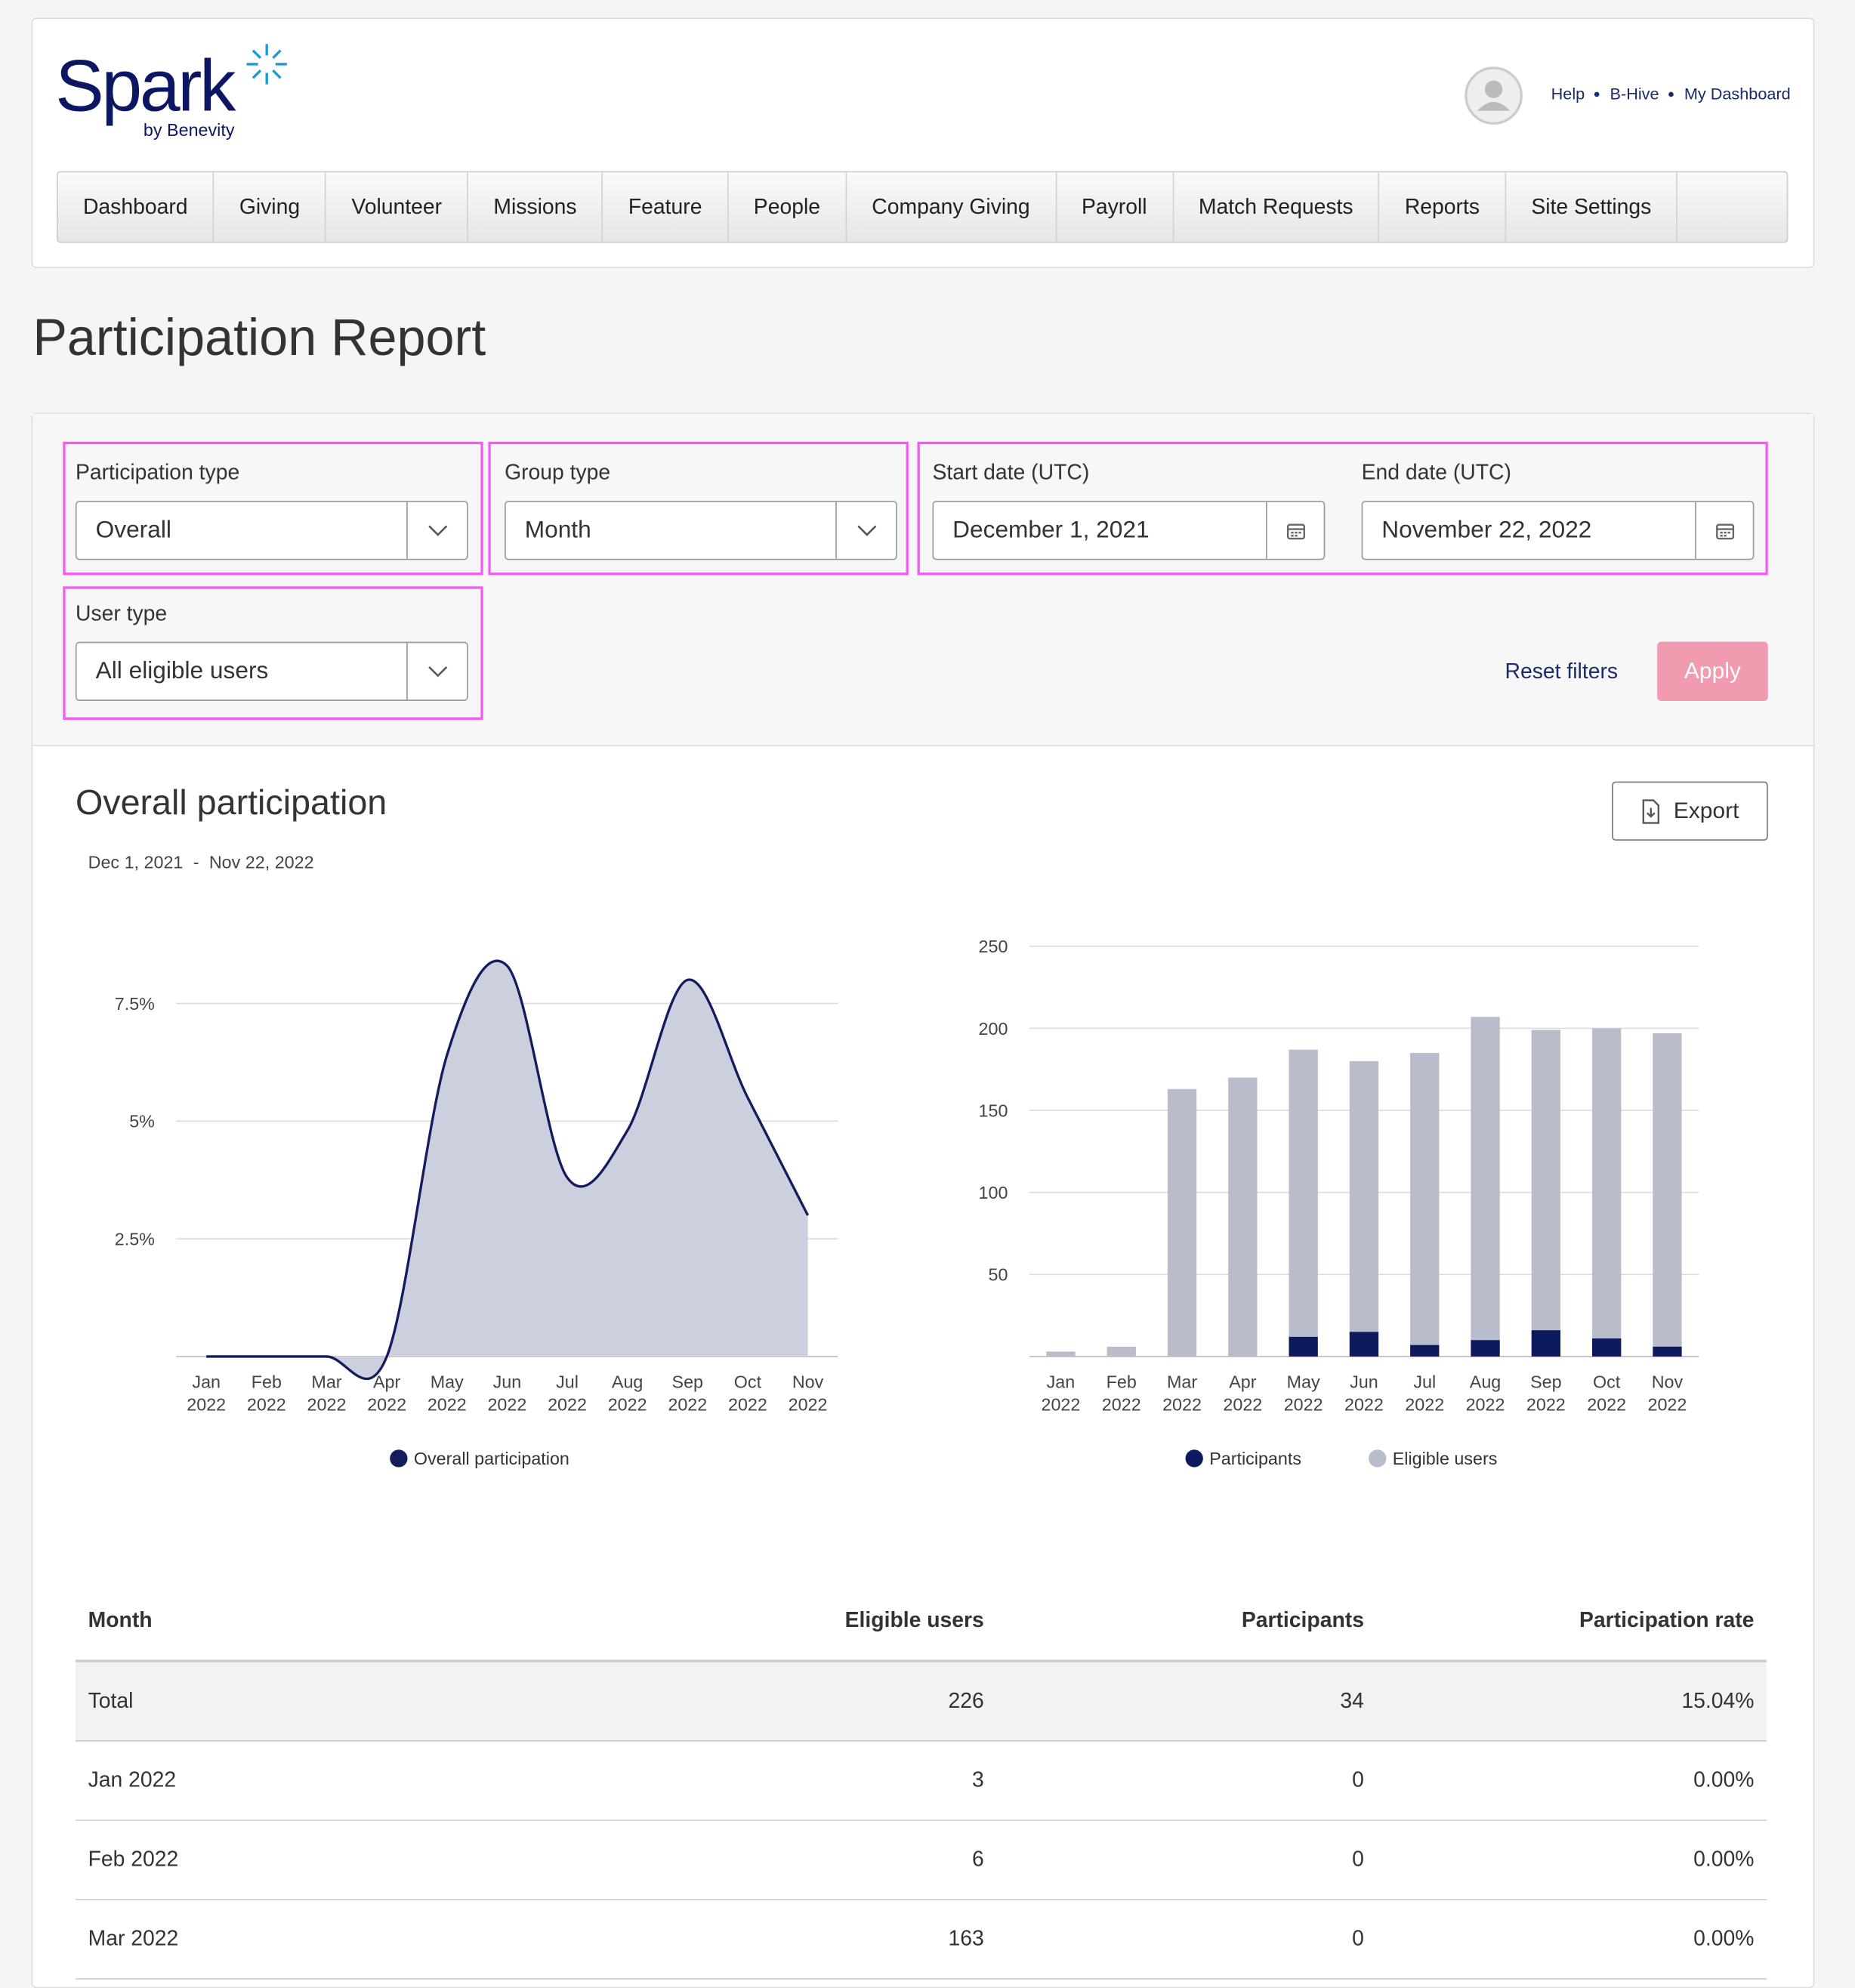 Image resolution: width=1855 pixels, height=1988 pixels. What do you see at coordinates (666, 207) in the screenshot?
I see `nav-item: Feature` at bounding box center [666, 207].